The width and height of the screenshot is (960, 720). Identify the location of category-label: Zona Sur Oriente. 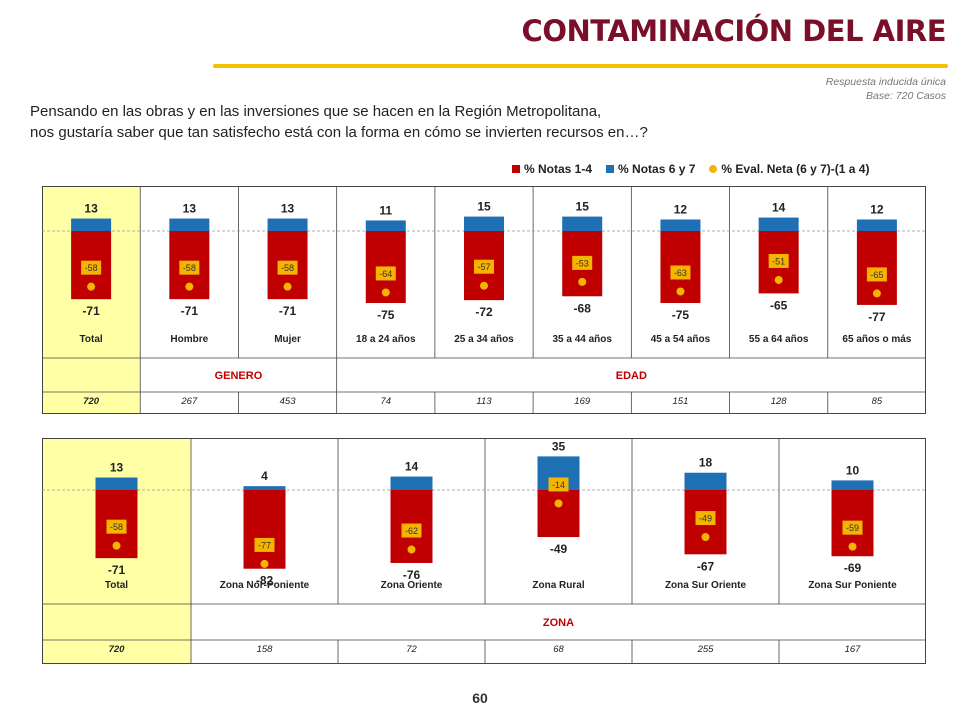
(706, 585).